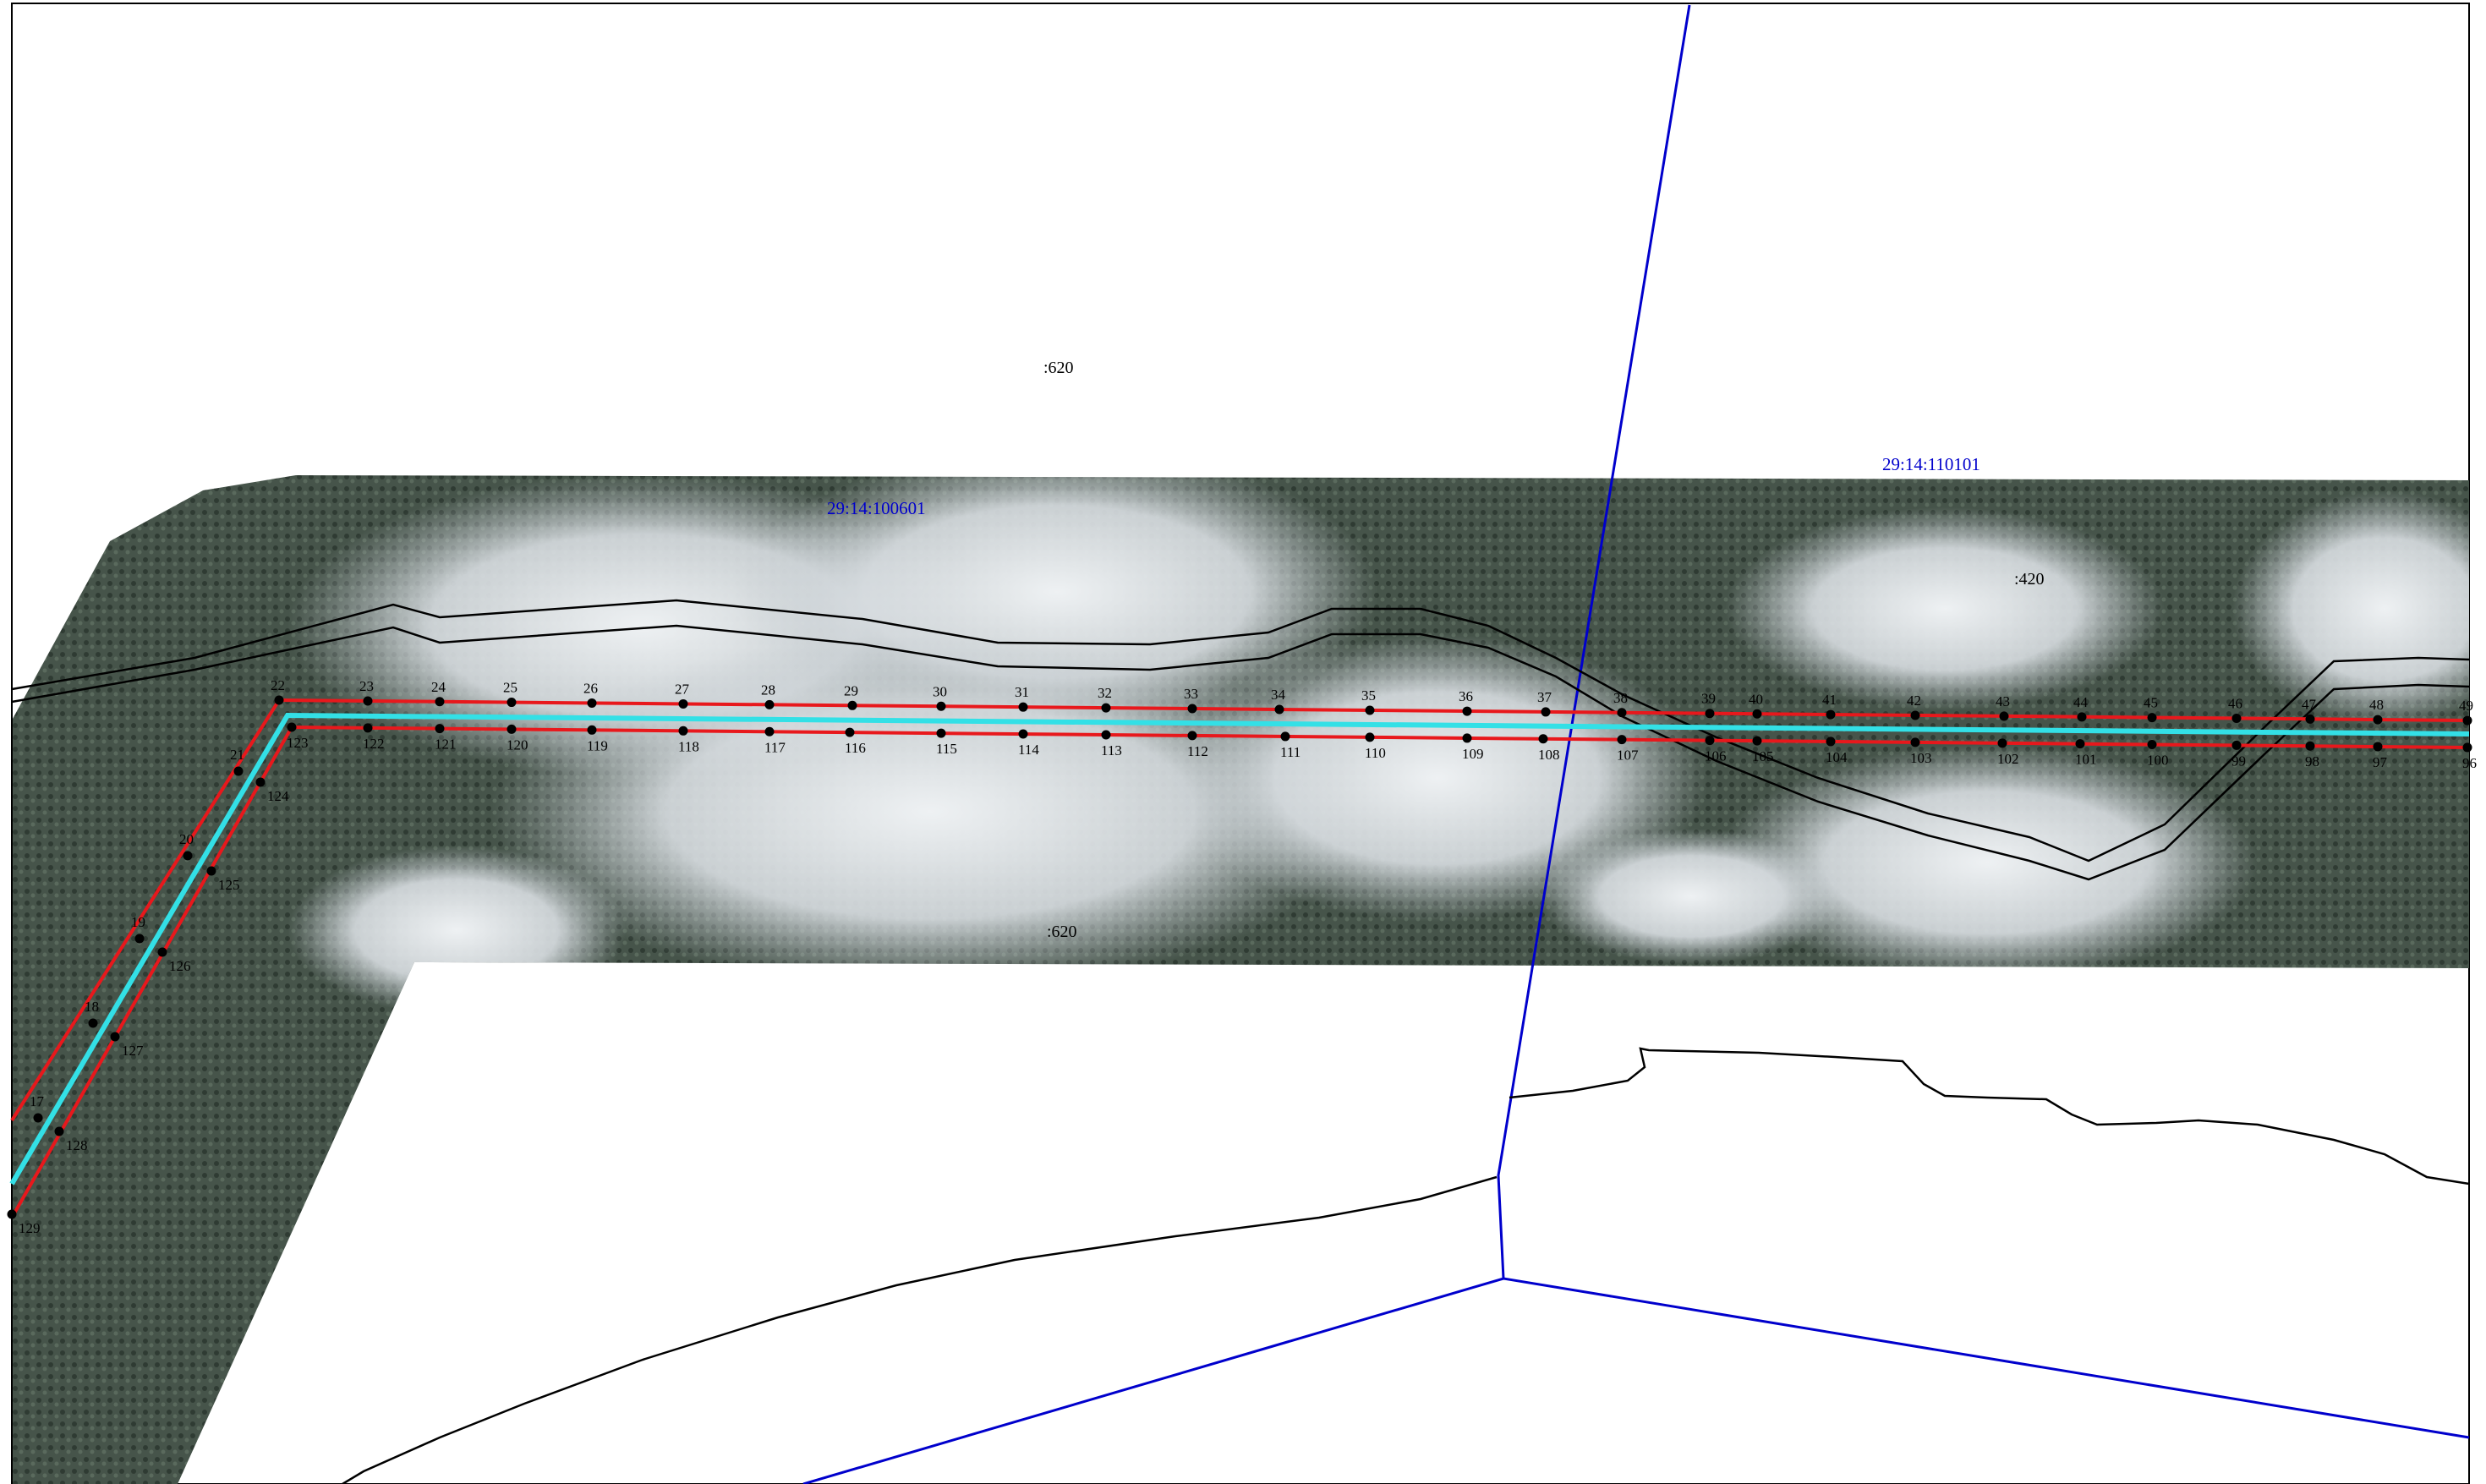 The width and height of the screenshot is (2486, 1484). Describe the element at coordinates (77, 1145) in the screenshot. I see `point-128-label: 128` at that location.